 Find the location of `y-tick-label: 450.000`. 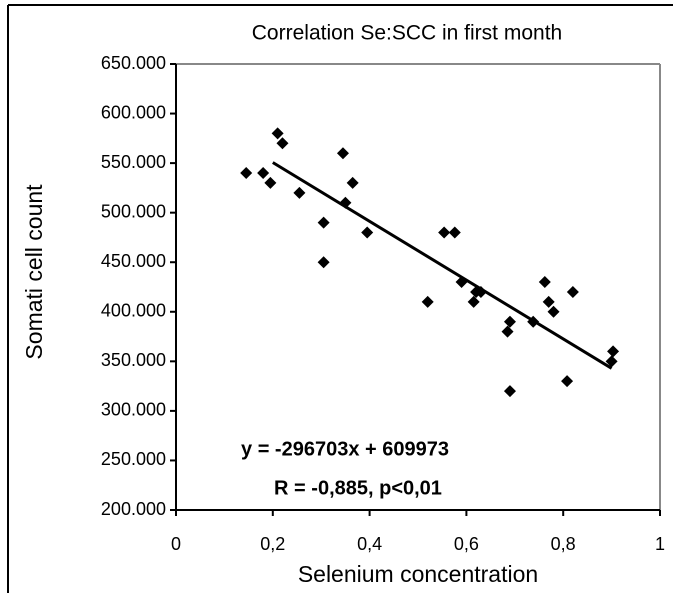

y-tick-label: 450.000 is located at coordinates (133, 261).